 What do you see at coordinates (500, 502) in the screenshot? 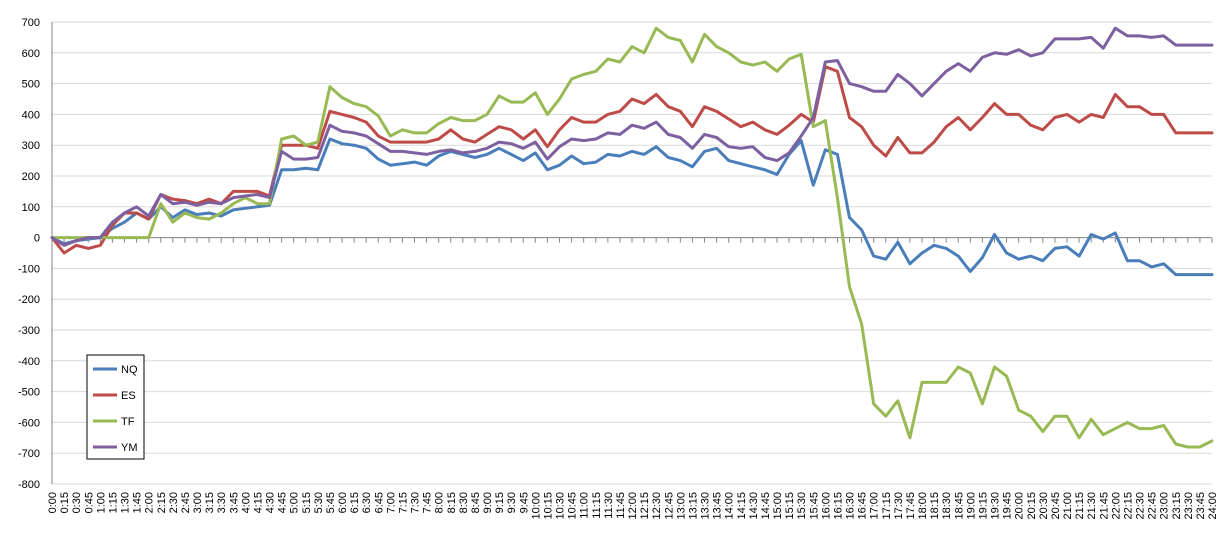
I see `x-tick-label: 9:15` at bounding box center [500, 502].